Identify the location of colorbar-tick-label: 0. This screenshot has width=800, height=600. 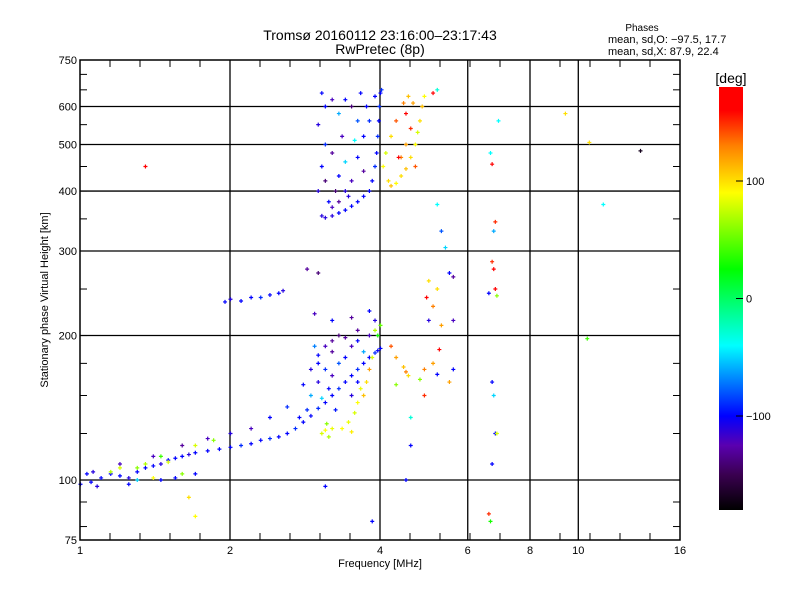
(749, 300).